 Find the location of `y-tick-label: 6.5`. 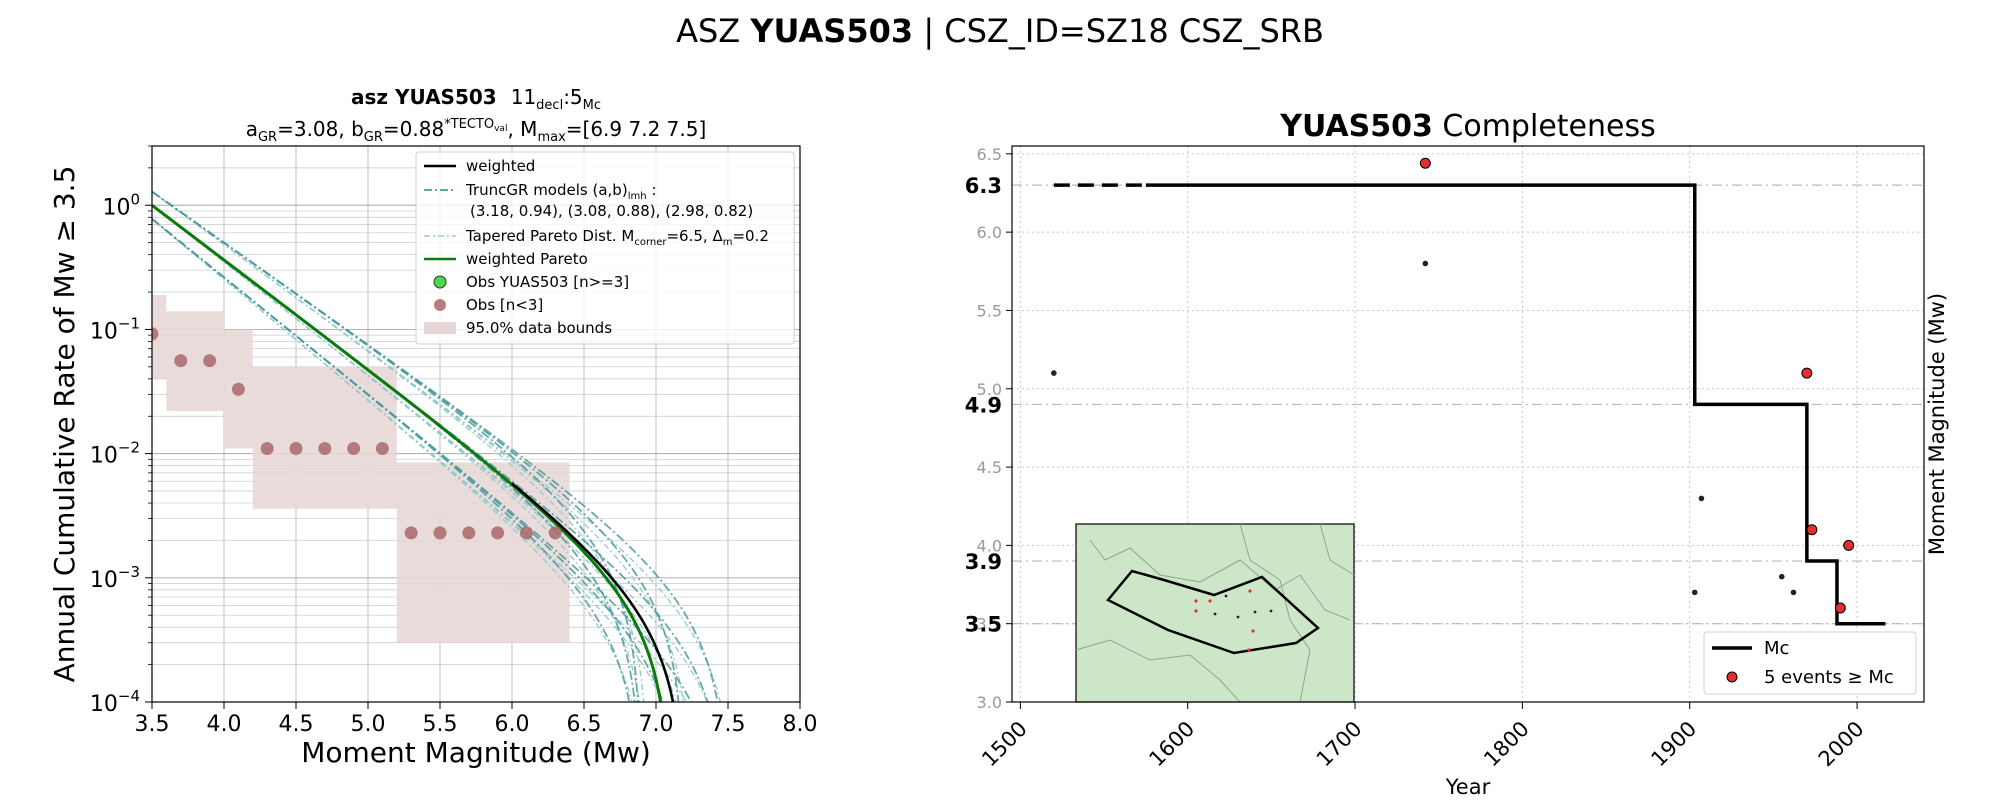

y-tick-label: 6.5 is located at coordinates (989, 154).